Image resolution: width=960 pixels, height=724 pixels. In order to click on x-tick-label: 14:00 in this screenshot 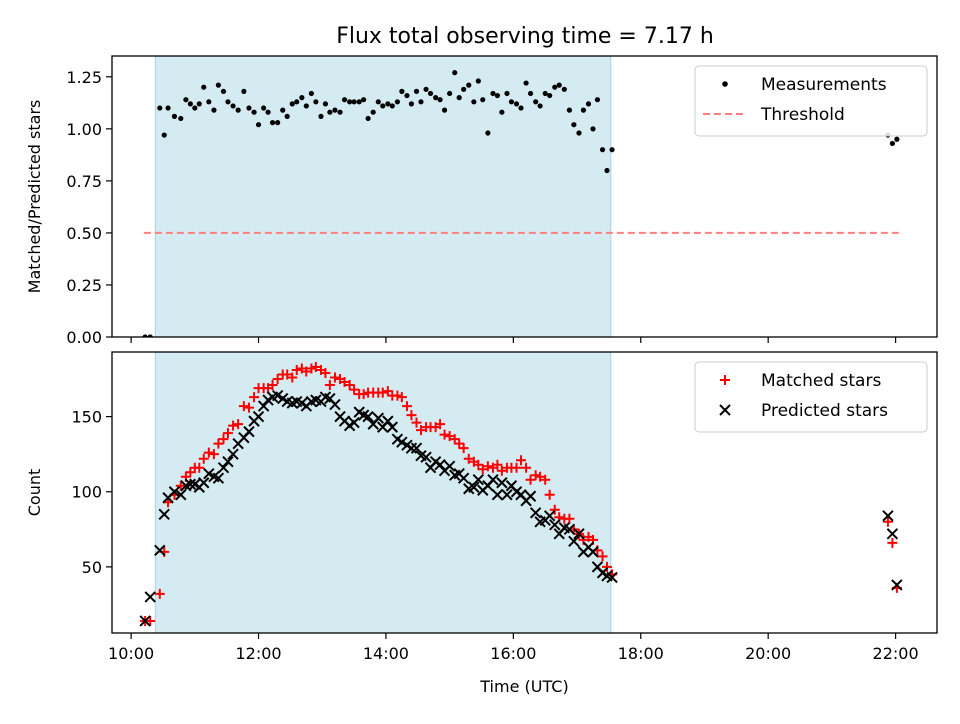, I will do `click(386, 653)`.